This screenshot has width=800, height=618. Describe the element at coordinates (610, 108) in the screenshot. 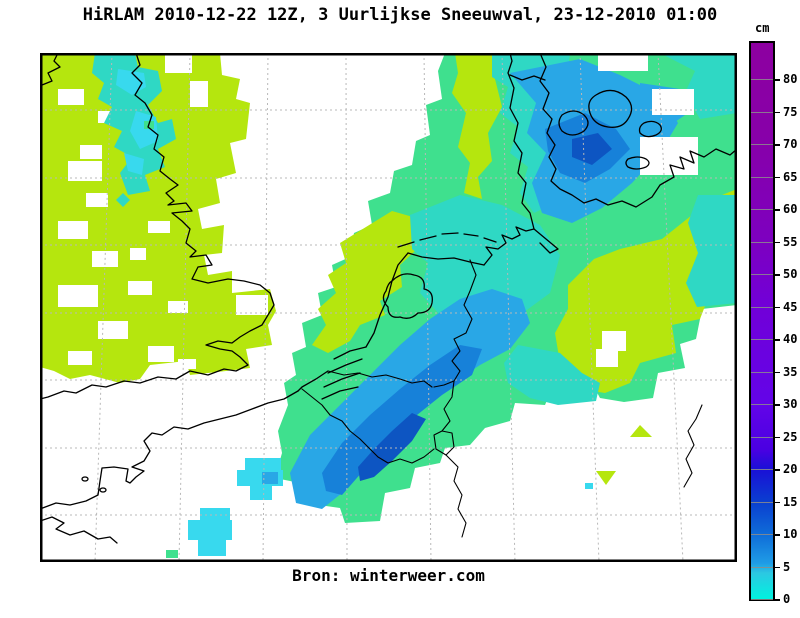

I see `island-zealand` at that location.